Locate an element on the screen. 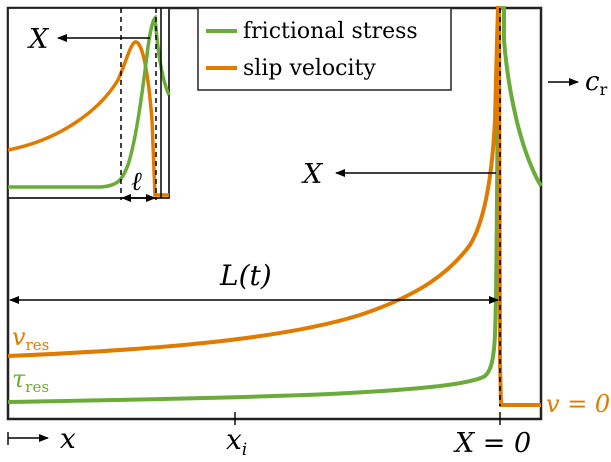  v-zero-label: v = 0 is located at coordinates (578, 404).